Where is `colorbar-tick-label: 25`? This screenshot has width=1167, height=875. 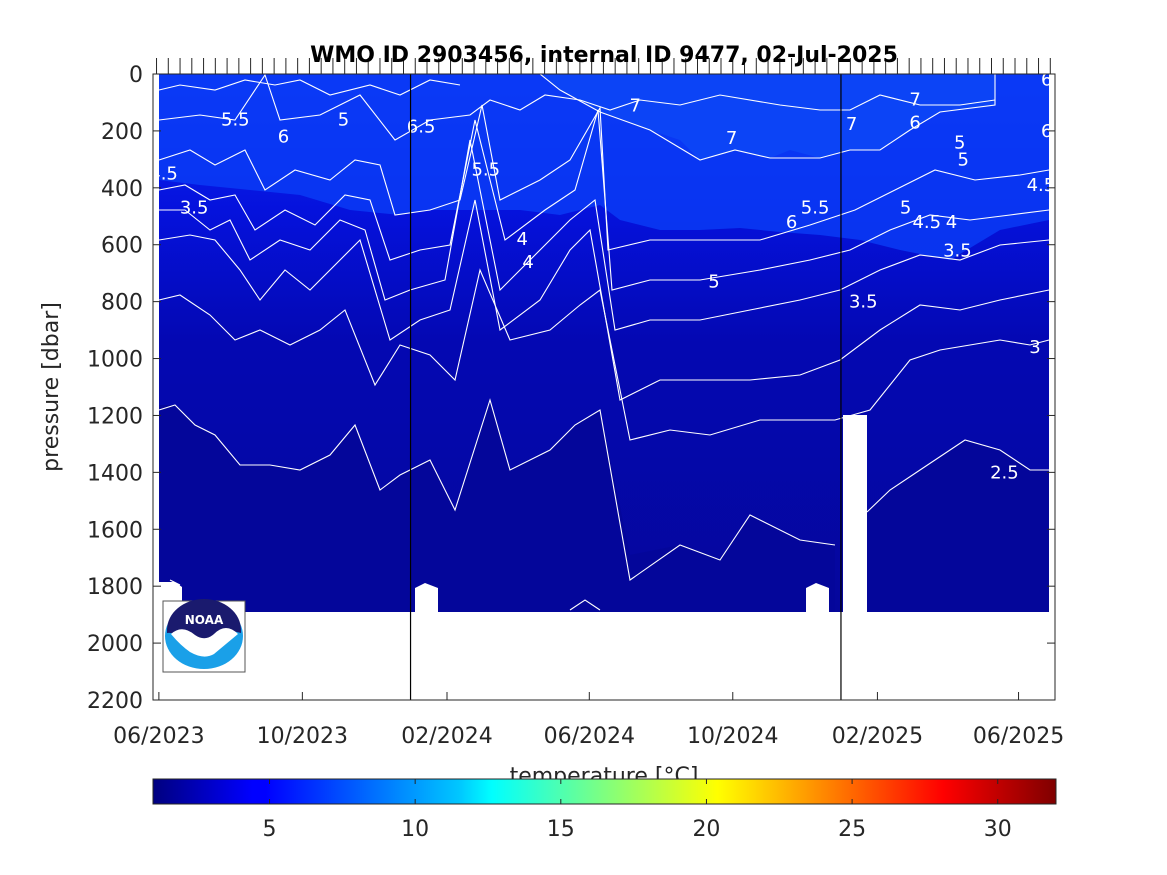
colorbar-tick-label: 25 is located at coordinates (852, 829).